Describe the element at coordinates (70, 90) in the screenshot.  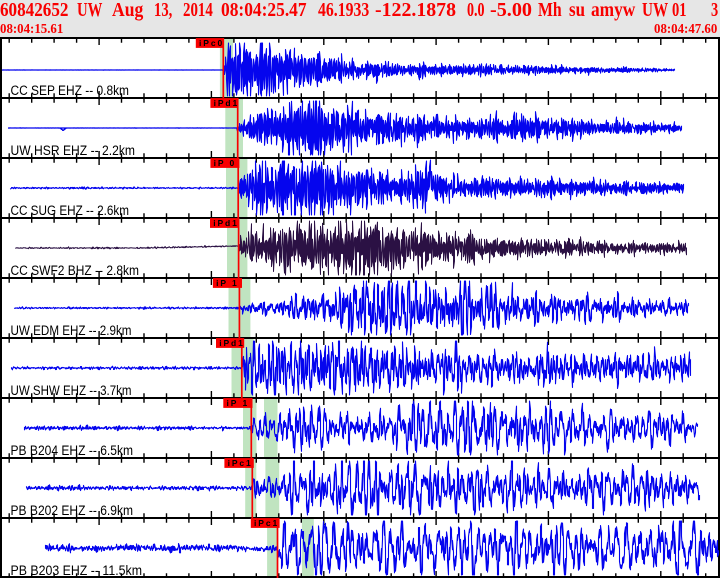
I see `svg-text: CC SEP EHZ -- 0.8km` at that location.